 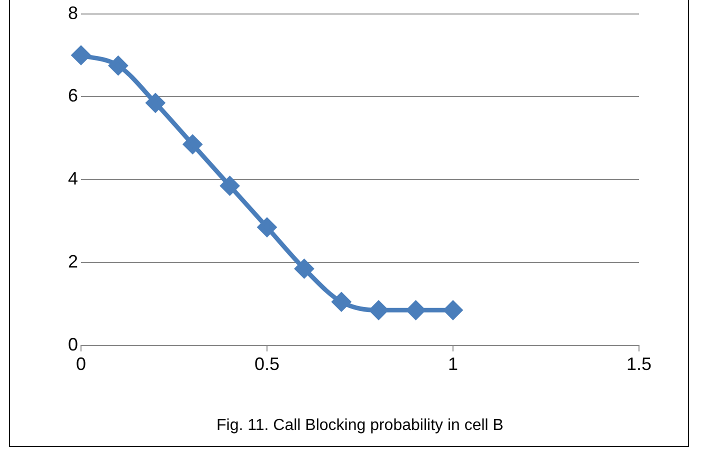 I want to click on y-tick-label: 2, so click(x=73, y=261).